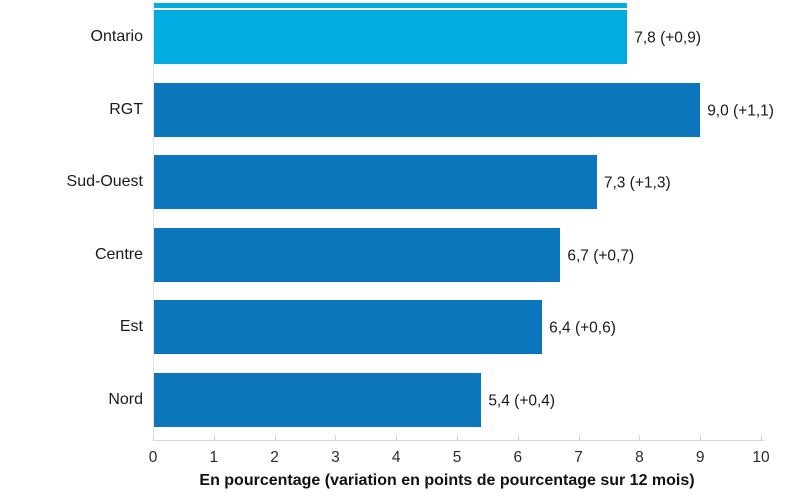  What do you see at coordinates (396, 457) in the screenshot?
I see `tick-label: 4` at bounding box center [396, 457].